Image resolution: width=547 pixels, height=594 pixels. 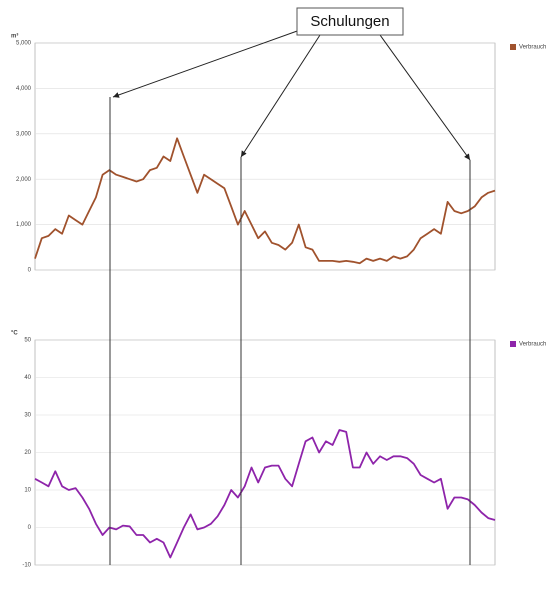 What do you see at coordinates (26, 566) in the screenshot?
I see `y-tick-label: -10` at bounding box center [26, 566].